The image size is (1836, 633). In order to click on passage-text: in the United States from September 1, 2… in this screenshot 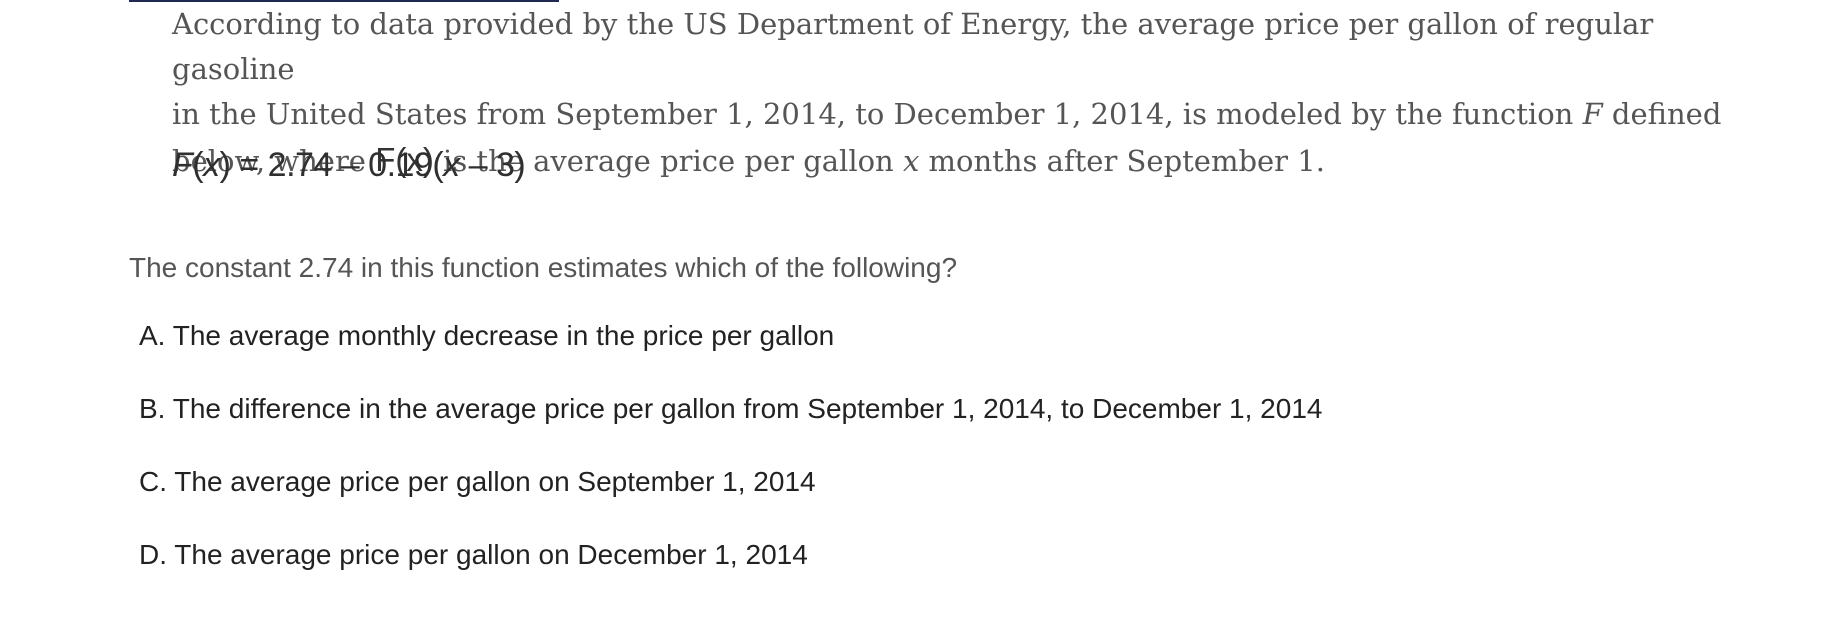, I will do `click(877, 114)`.